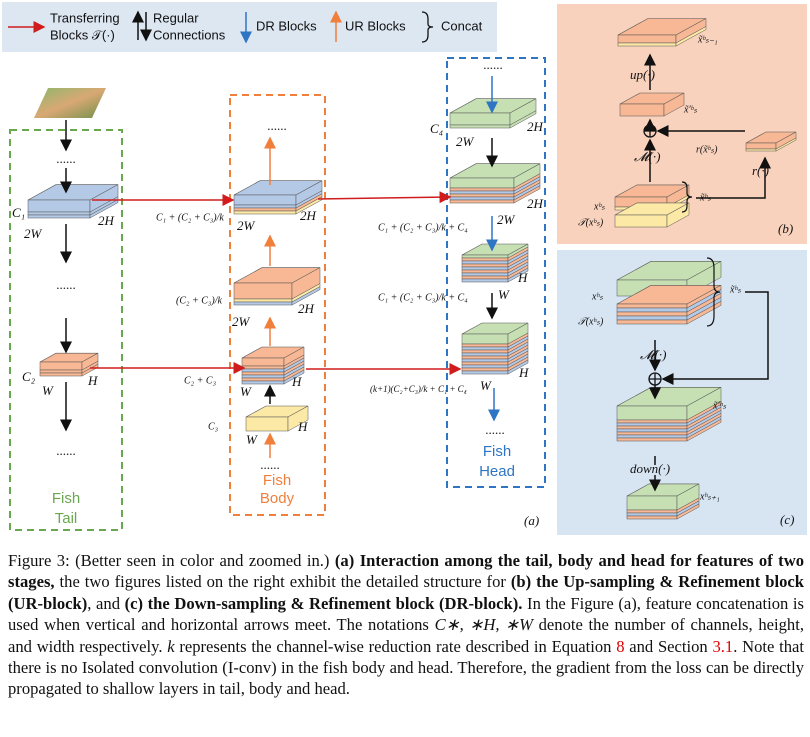 Image resolution: width=810 pixels, height=737 pixels. Describe the element at coordinates (690, 109) in the screenshot. I see `label: x̃′ᵇₛ` at that location.